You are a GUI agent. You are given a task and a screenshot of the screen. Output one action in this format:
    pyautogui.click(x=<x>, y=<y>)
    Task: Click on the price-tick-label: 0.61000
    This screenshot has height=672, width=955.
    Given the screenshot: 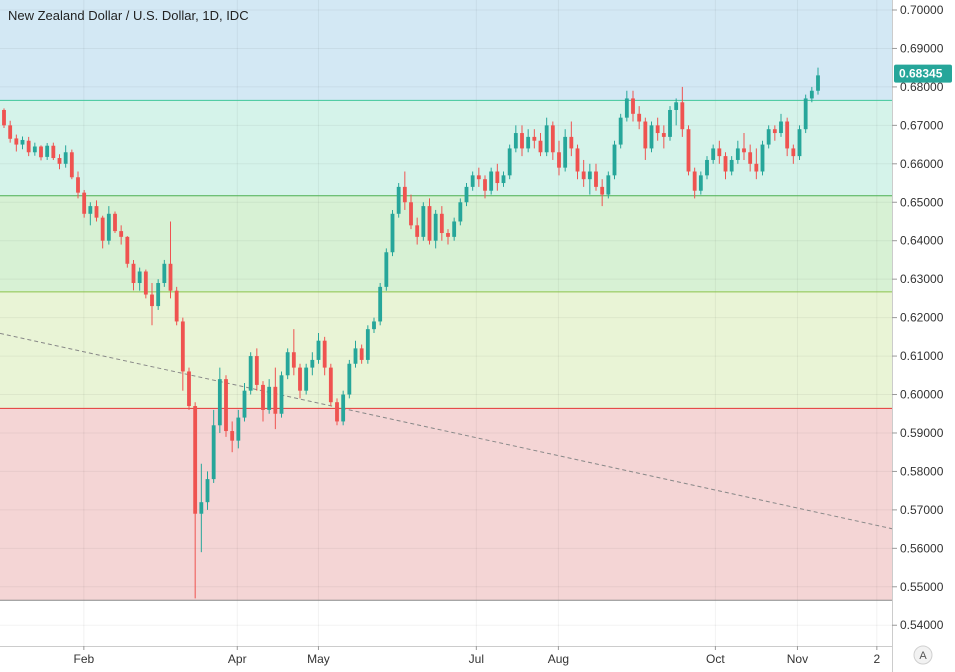 What is the action you would take?
    pyautogui.click(x=922, y=356)
    